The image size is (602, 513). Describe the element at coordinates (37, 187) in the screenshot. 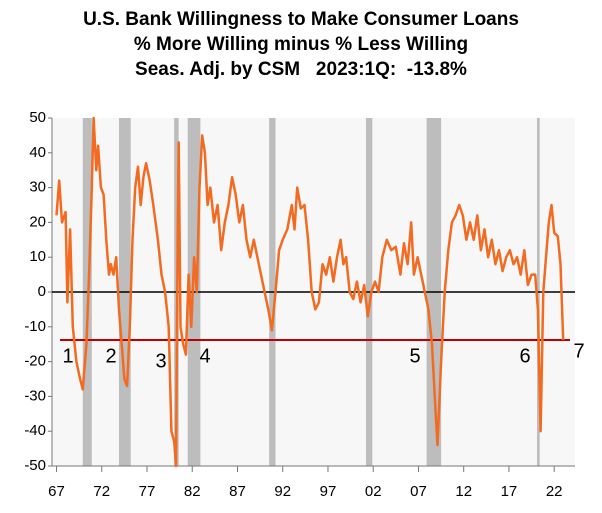

I see `y-tick-label: 30` at that location.